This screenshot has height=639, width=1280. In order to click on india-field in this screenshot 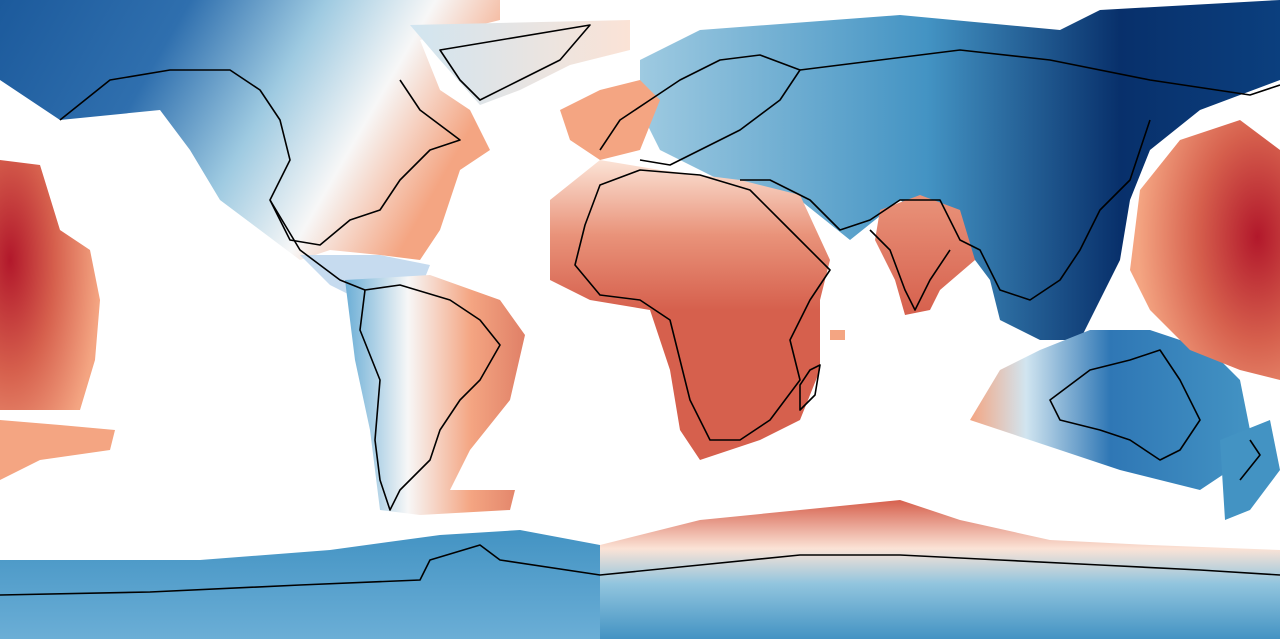, I will do `click(925, 255)`.